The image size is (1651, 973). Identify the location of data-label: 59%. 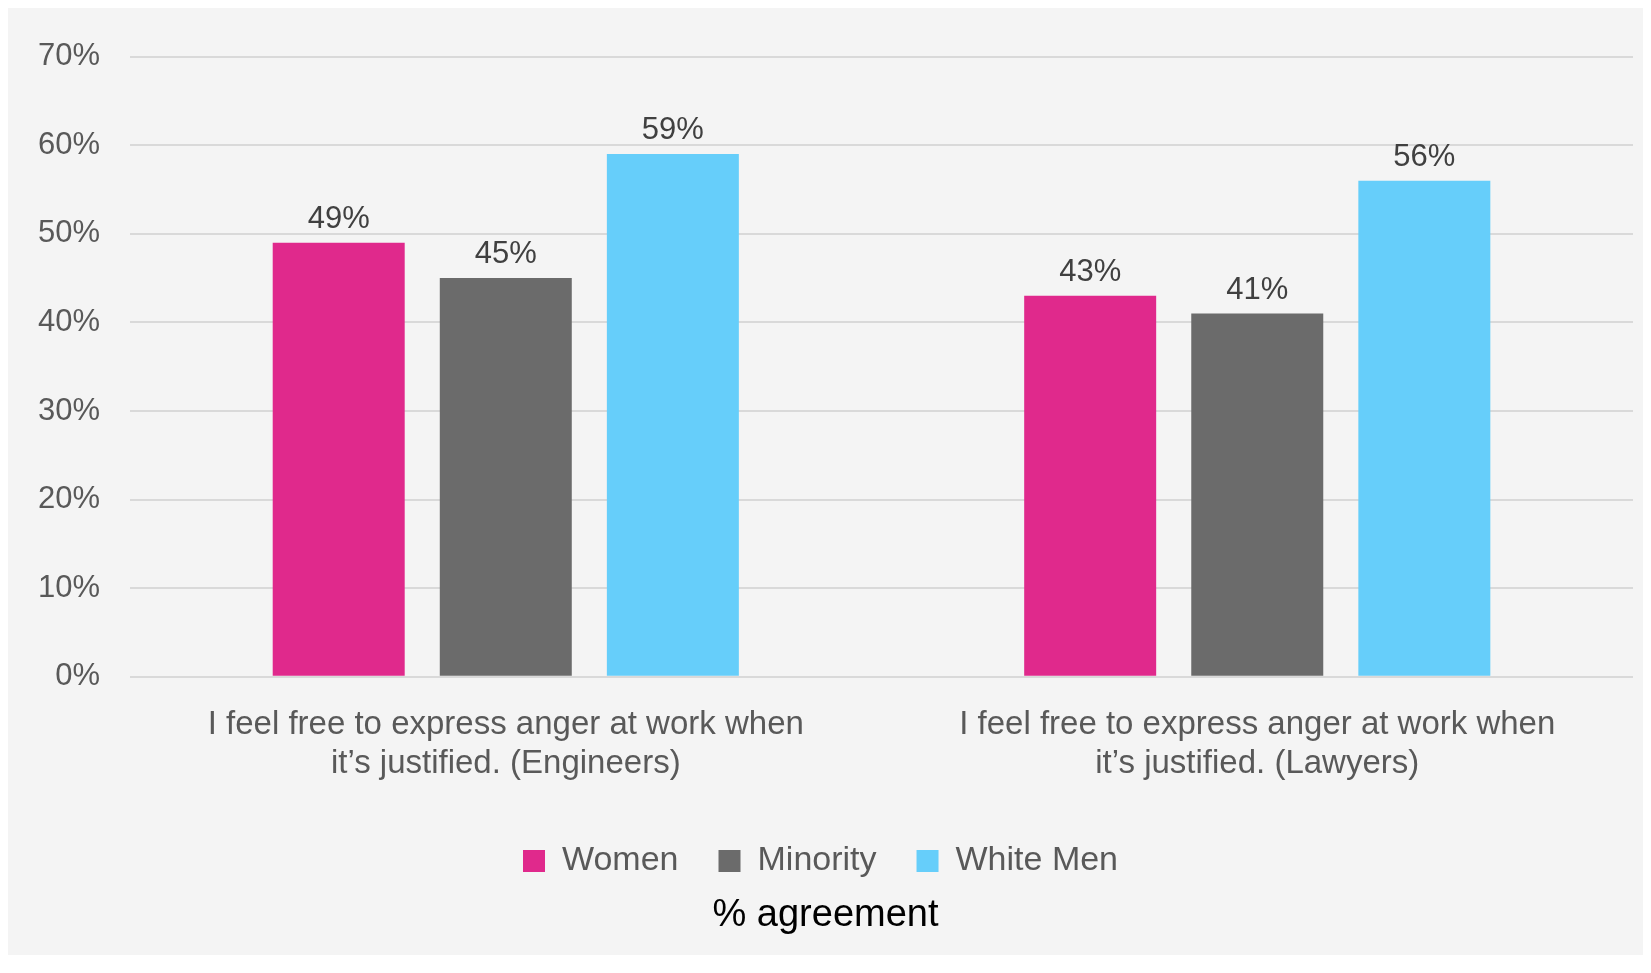
(672, 129).